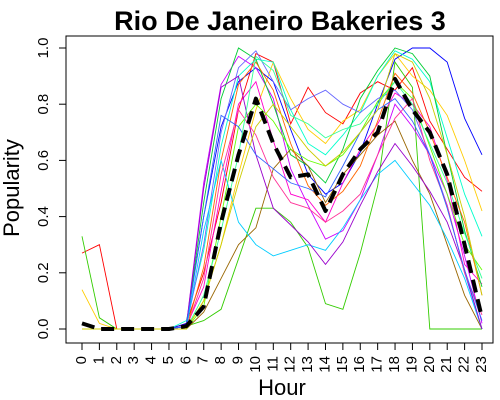  Describe the element at coordinates (43, 104) in the screenshot. I see `y-tick-label: 0.8` at that location.